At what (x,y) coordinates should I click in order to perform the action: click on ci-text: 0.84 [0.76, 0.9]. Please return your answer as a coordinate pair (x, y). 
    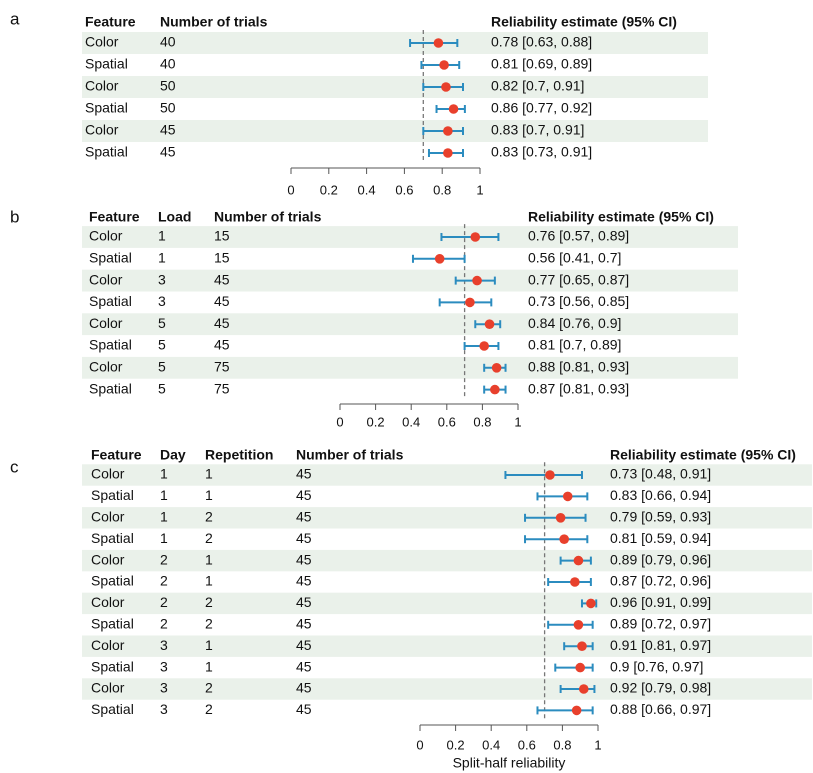
    Looking at the image, I should click on (574, 323).